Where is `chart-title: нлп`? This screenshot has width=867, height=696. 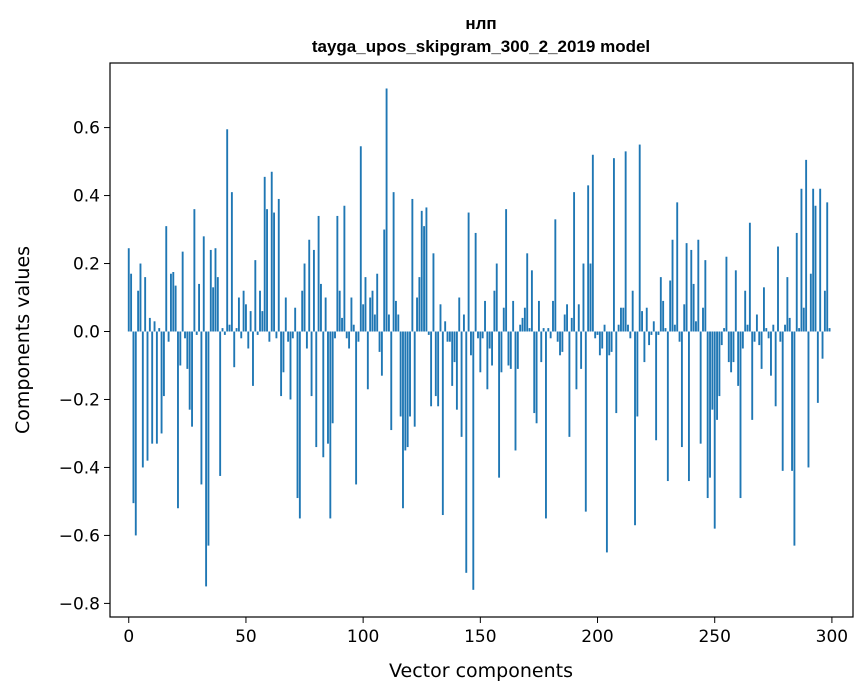 chart-title: нлп is located at coordinates (480, 23).